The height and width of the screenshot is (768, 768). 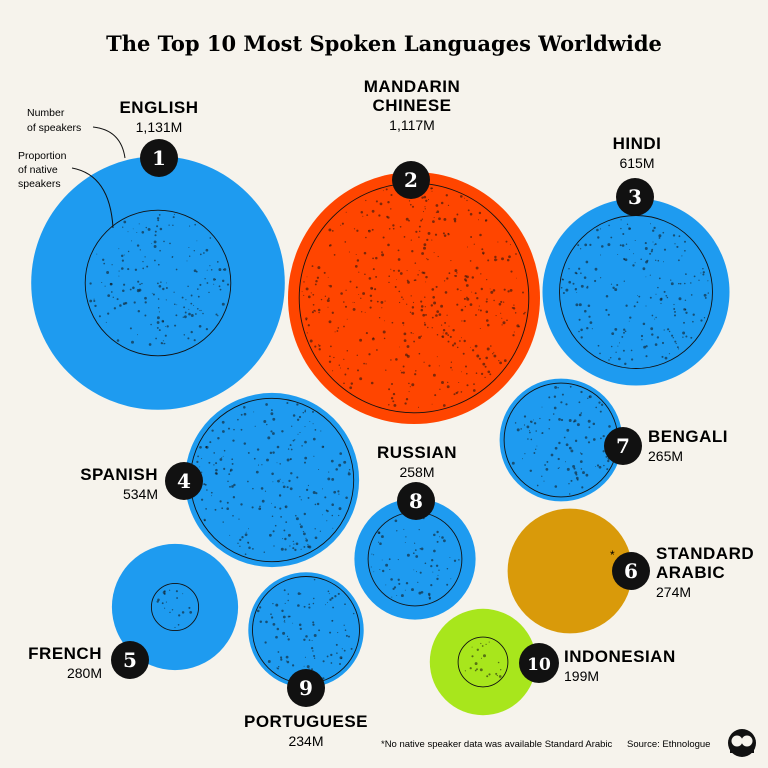 I want to click on rank-number-8: 8, so click(x=416, y=501).